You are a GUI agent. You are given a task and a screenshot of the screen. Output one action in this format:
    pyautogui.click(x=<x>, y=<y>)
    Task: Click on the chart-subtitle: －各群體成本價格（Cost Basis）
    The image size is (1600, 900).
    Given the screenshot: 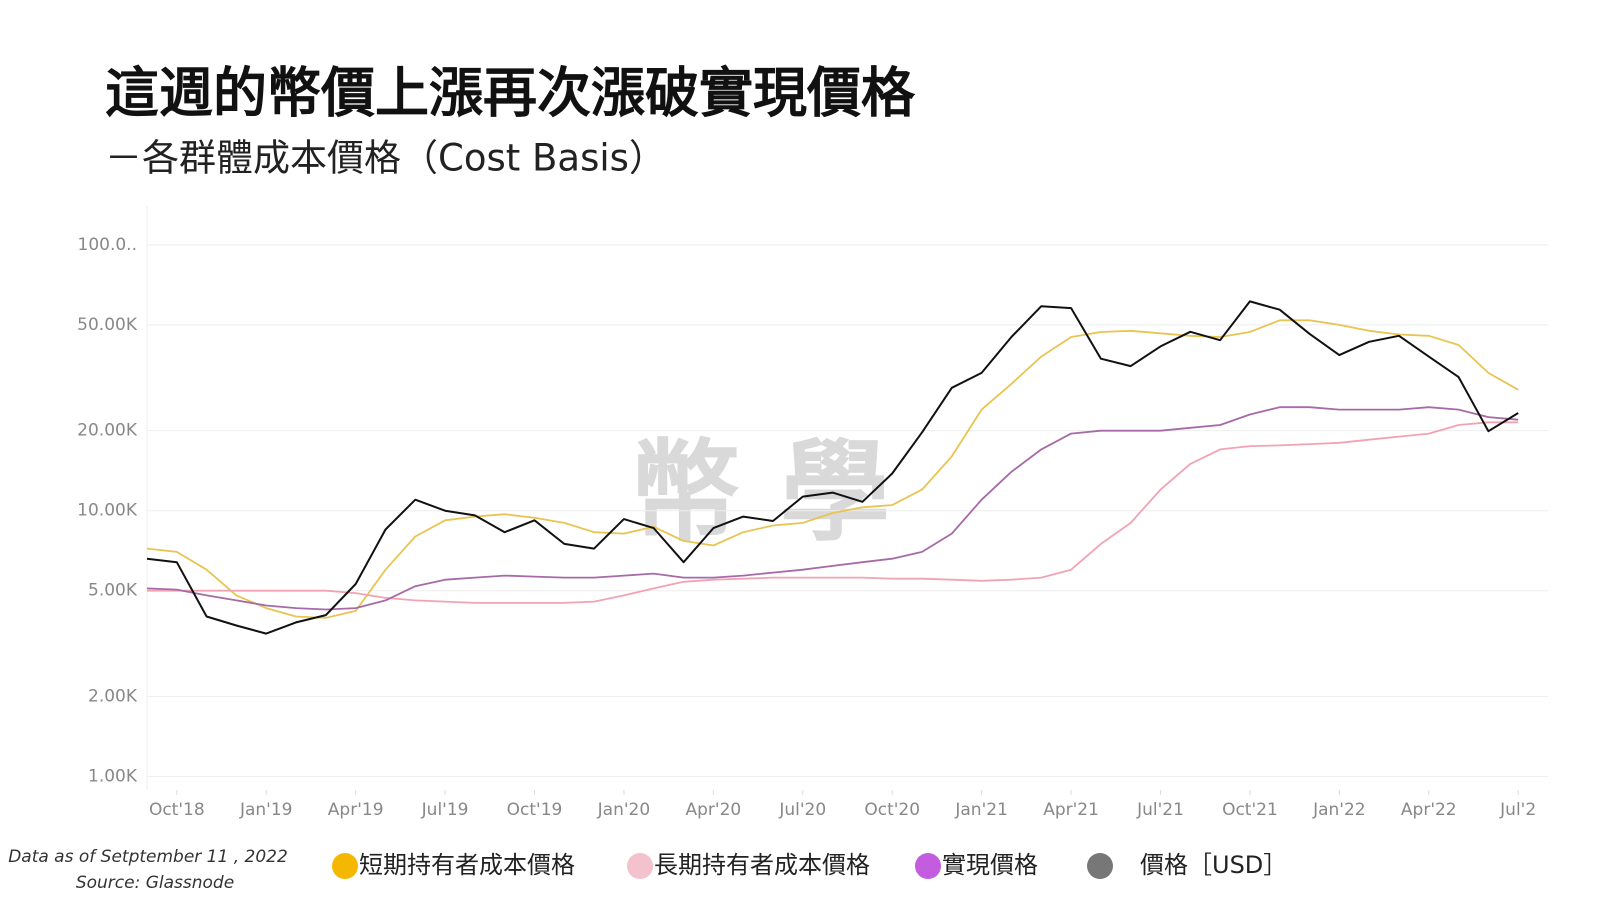 What is the action you would take?
    pyautogui.click(x=385, y=158)
    